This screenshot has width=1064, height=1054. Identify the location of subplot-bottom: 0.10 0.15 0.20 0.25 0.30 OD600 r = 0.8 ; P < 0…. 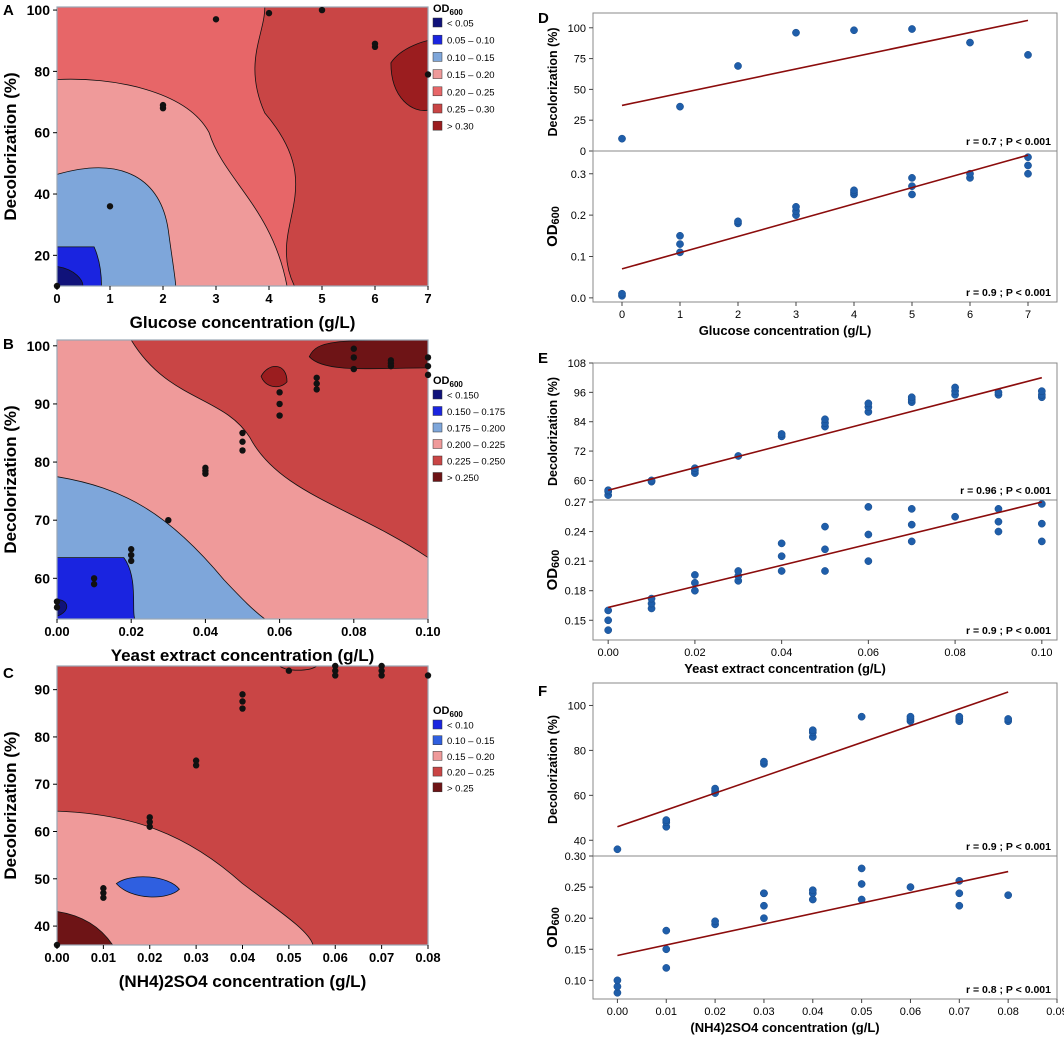
(801, 925).